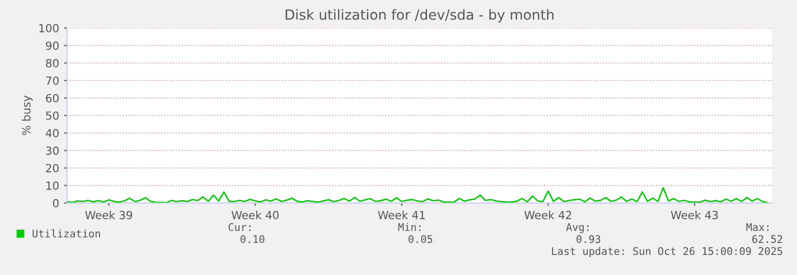 The height and width of the screenshot is (275, 797). I want to click on text: 0.10, so click(252, 239).